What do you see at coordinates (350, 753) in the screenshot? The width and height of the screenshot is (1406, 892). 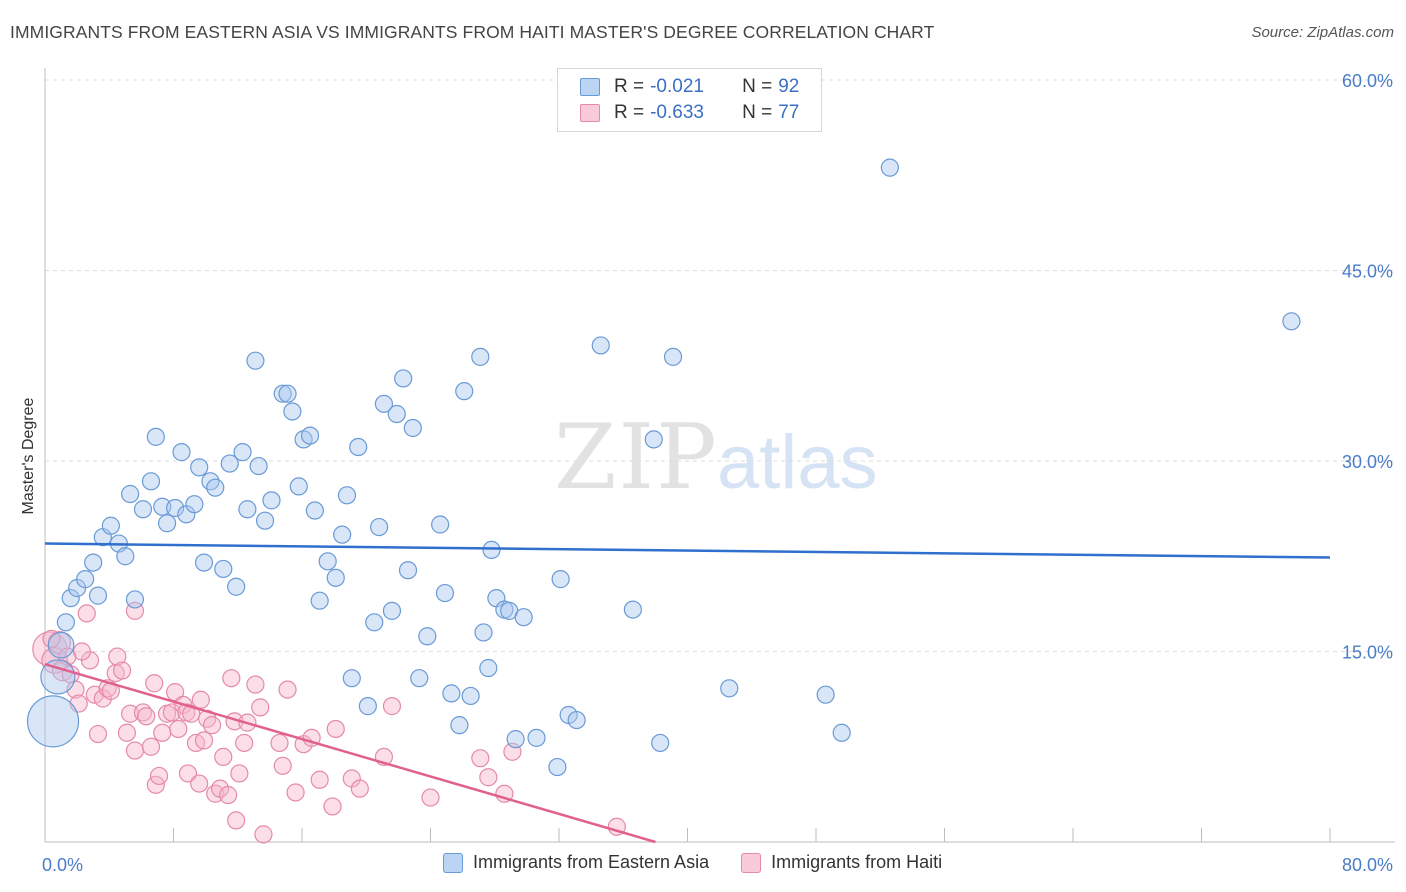 I see `haiti-trend-line` at bounding box center [350, 753].